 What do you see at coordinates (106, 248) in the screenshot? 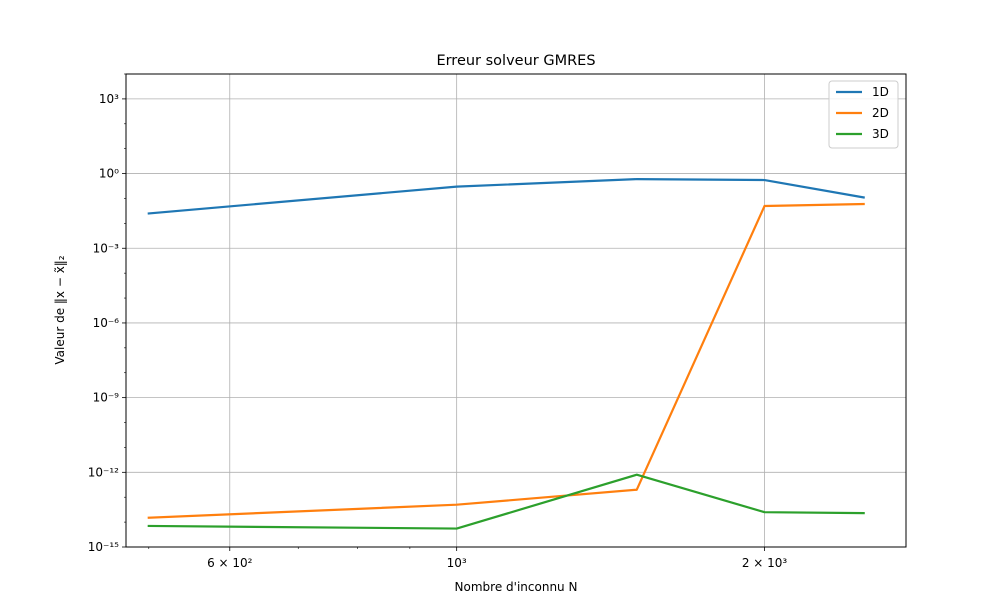
I see `y-tick-label: 10⁻³` at bounding box center [106, 248].